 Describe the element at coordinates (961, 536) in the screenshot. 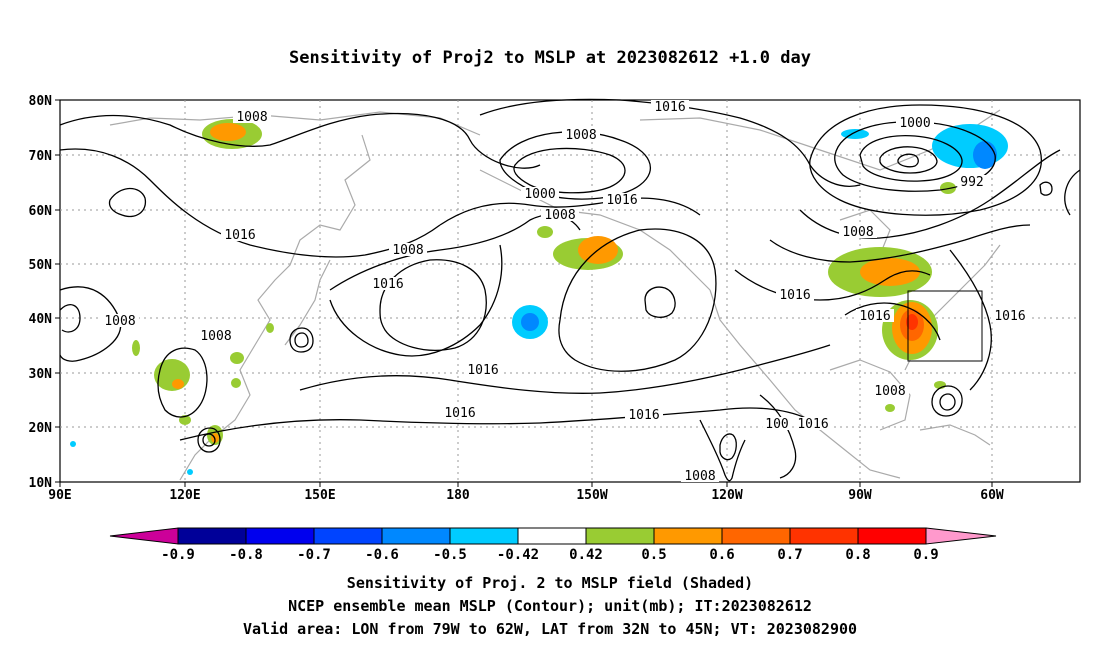

I see `colorbar-high-arrow` at that location.